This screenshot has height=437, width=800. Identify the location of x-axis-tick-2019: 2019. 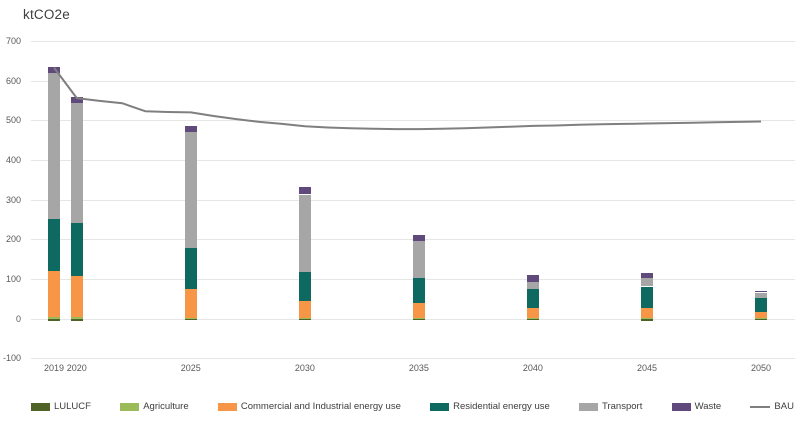
(54, 368).